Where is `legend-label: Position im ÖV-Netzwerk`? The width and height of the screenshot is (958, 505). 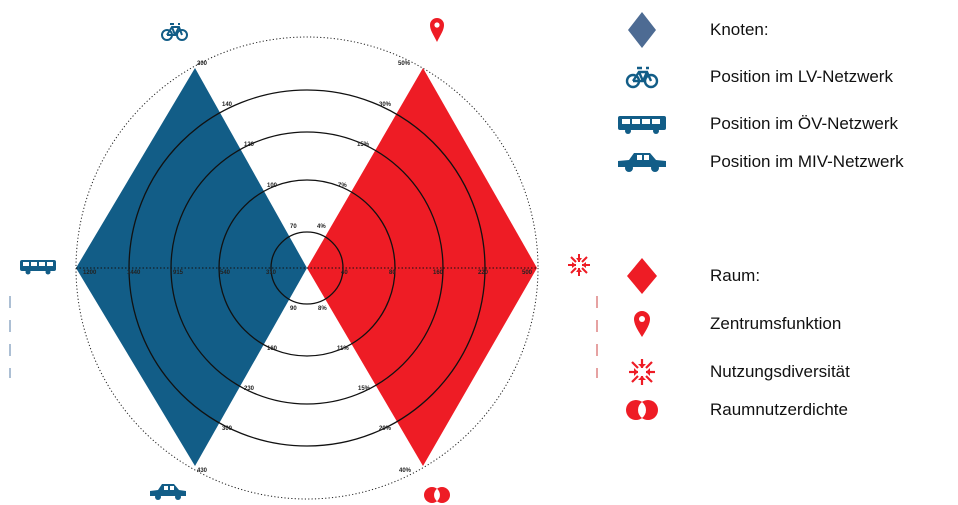
legend-label: Position im ÖV-Netzwerk is located at coordinates (804, 123).